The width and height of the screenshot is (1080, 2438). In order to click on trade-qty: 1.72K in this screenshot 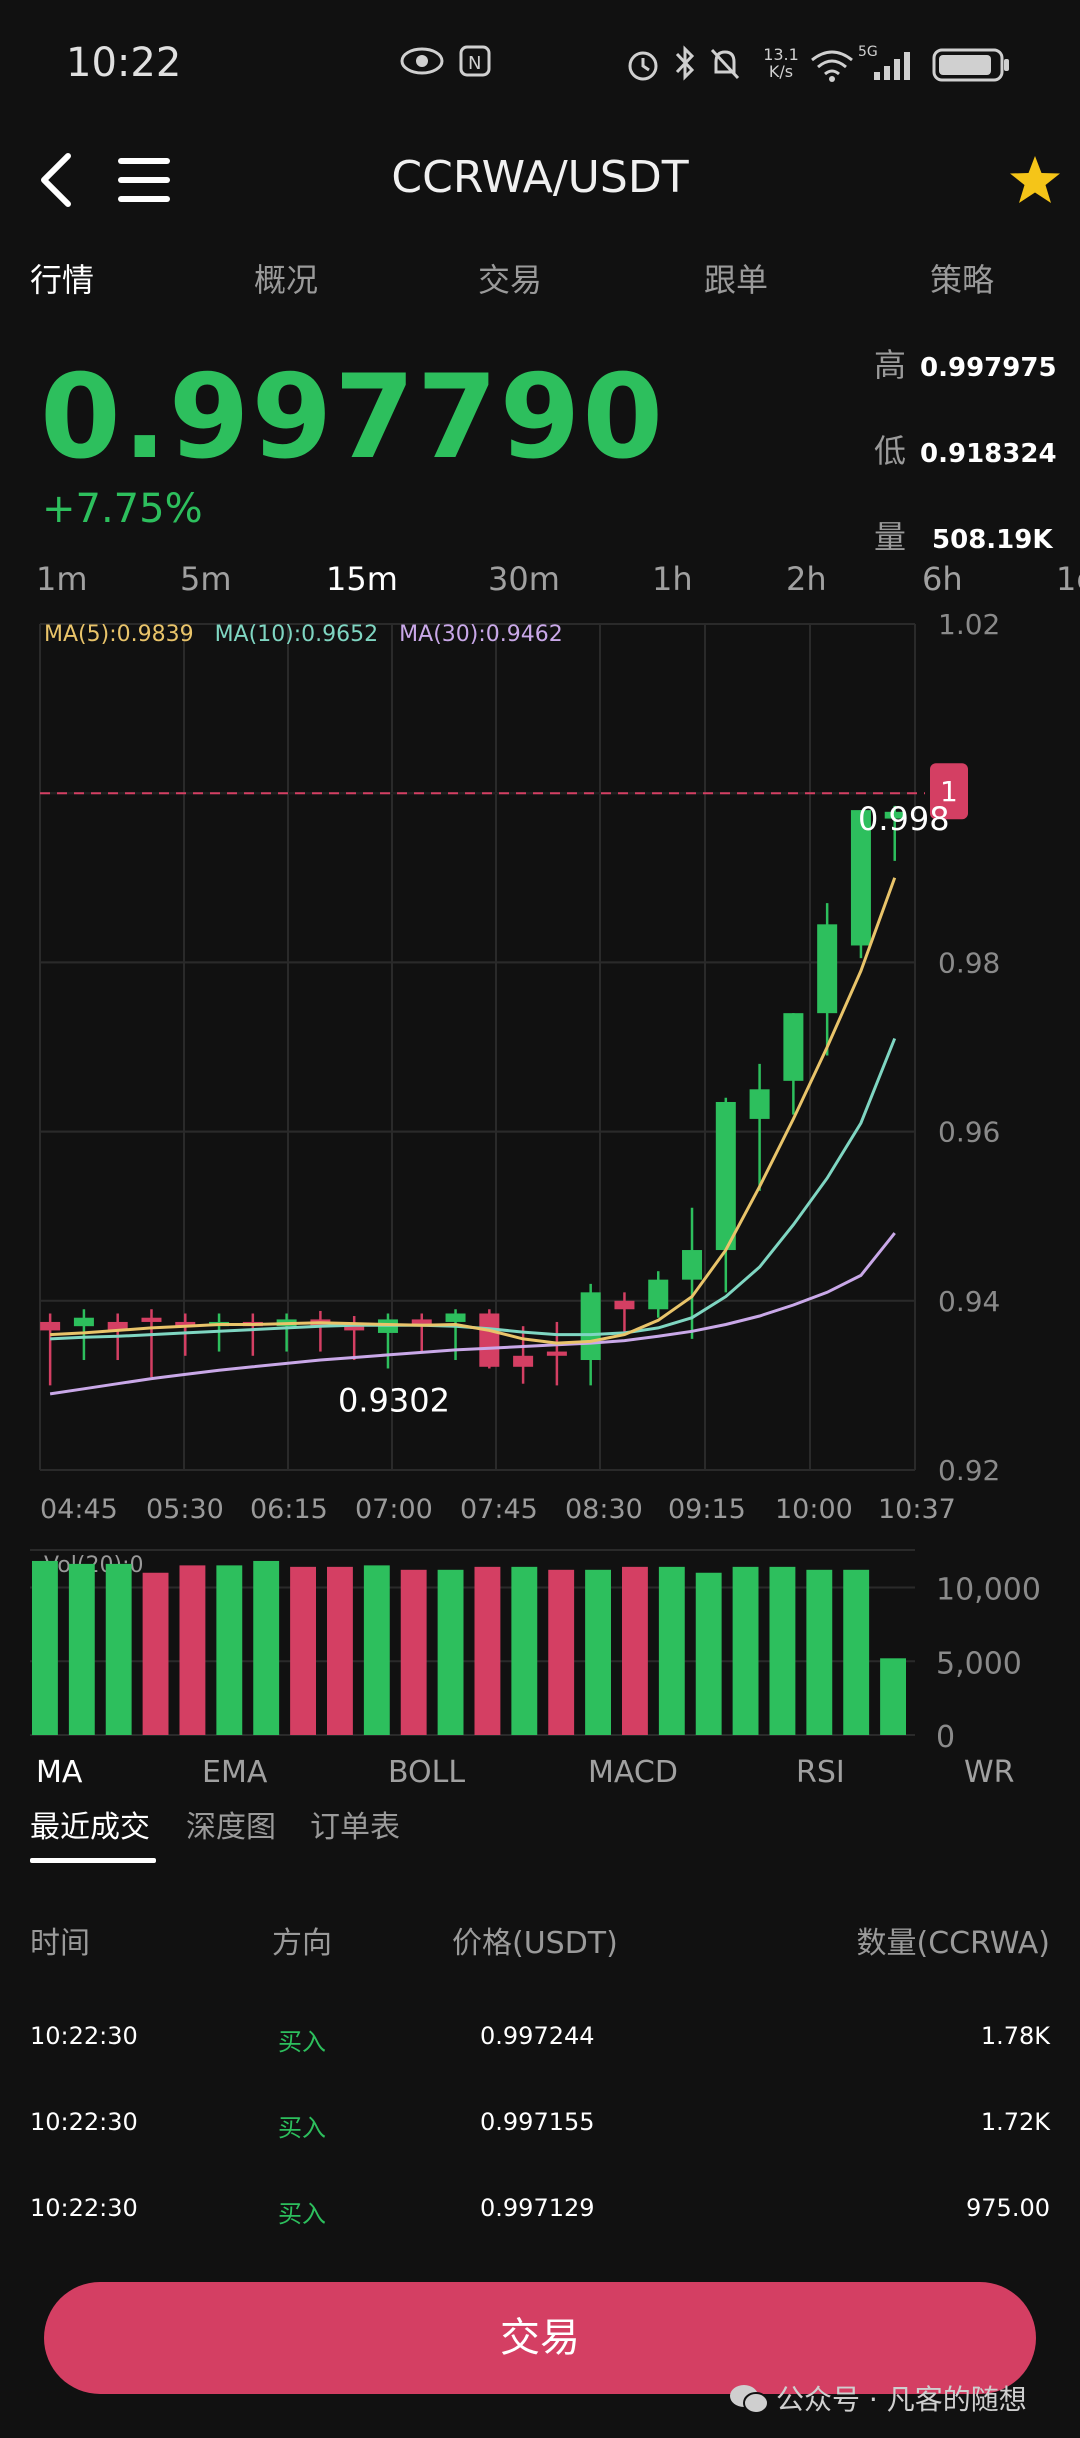, I will do `click(1015, 2122)`.